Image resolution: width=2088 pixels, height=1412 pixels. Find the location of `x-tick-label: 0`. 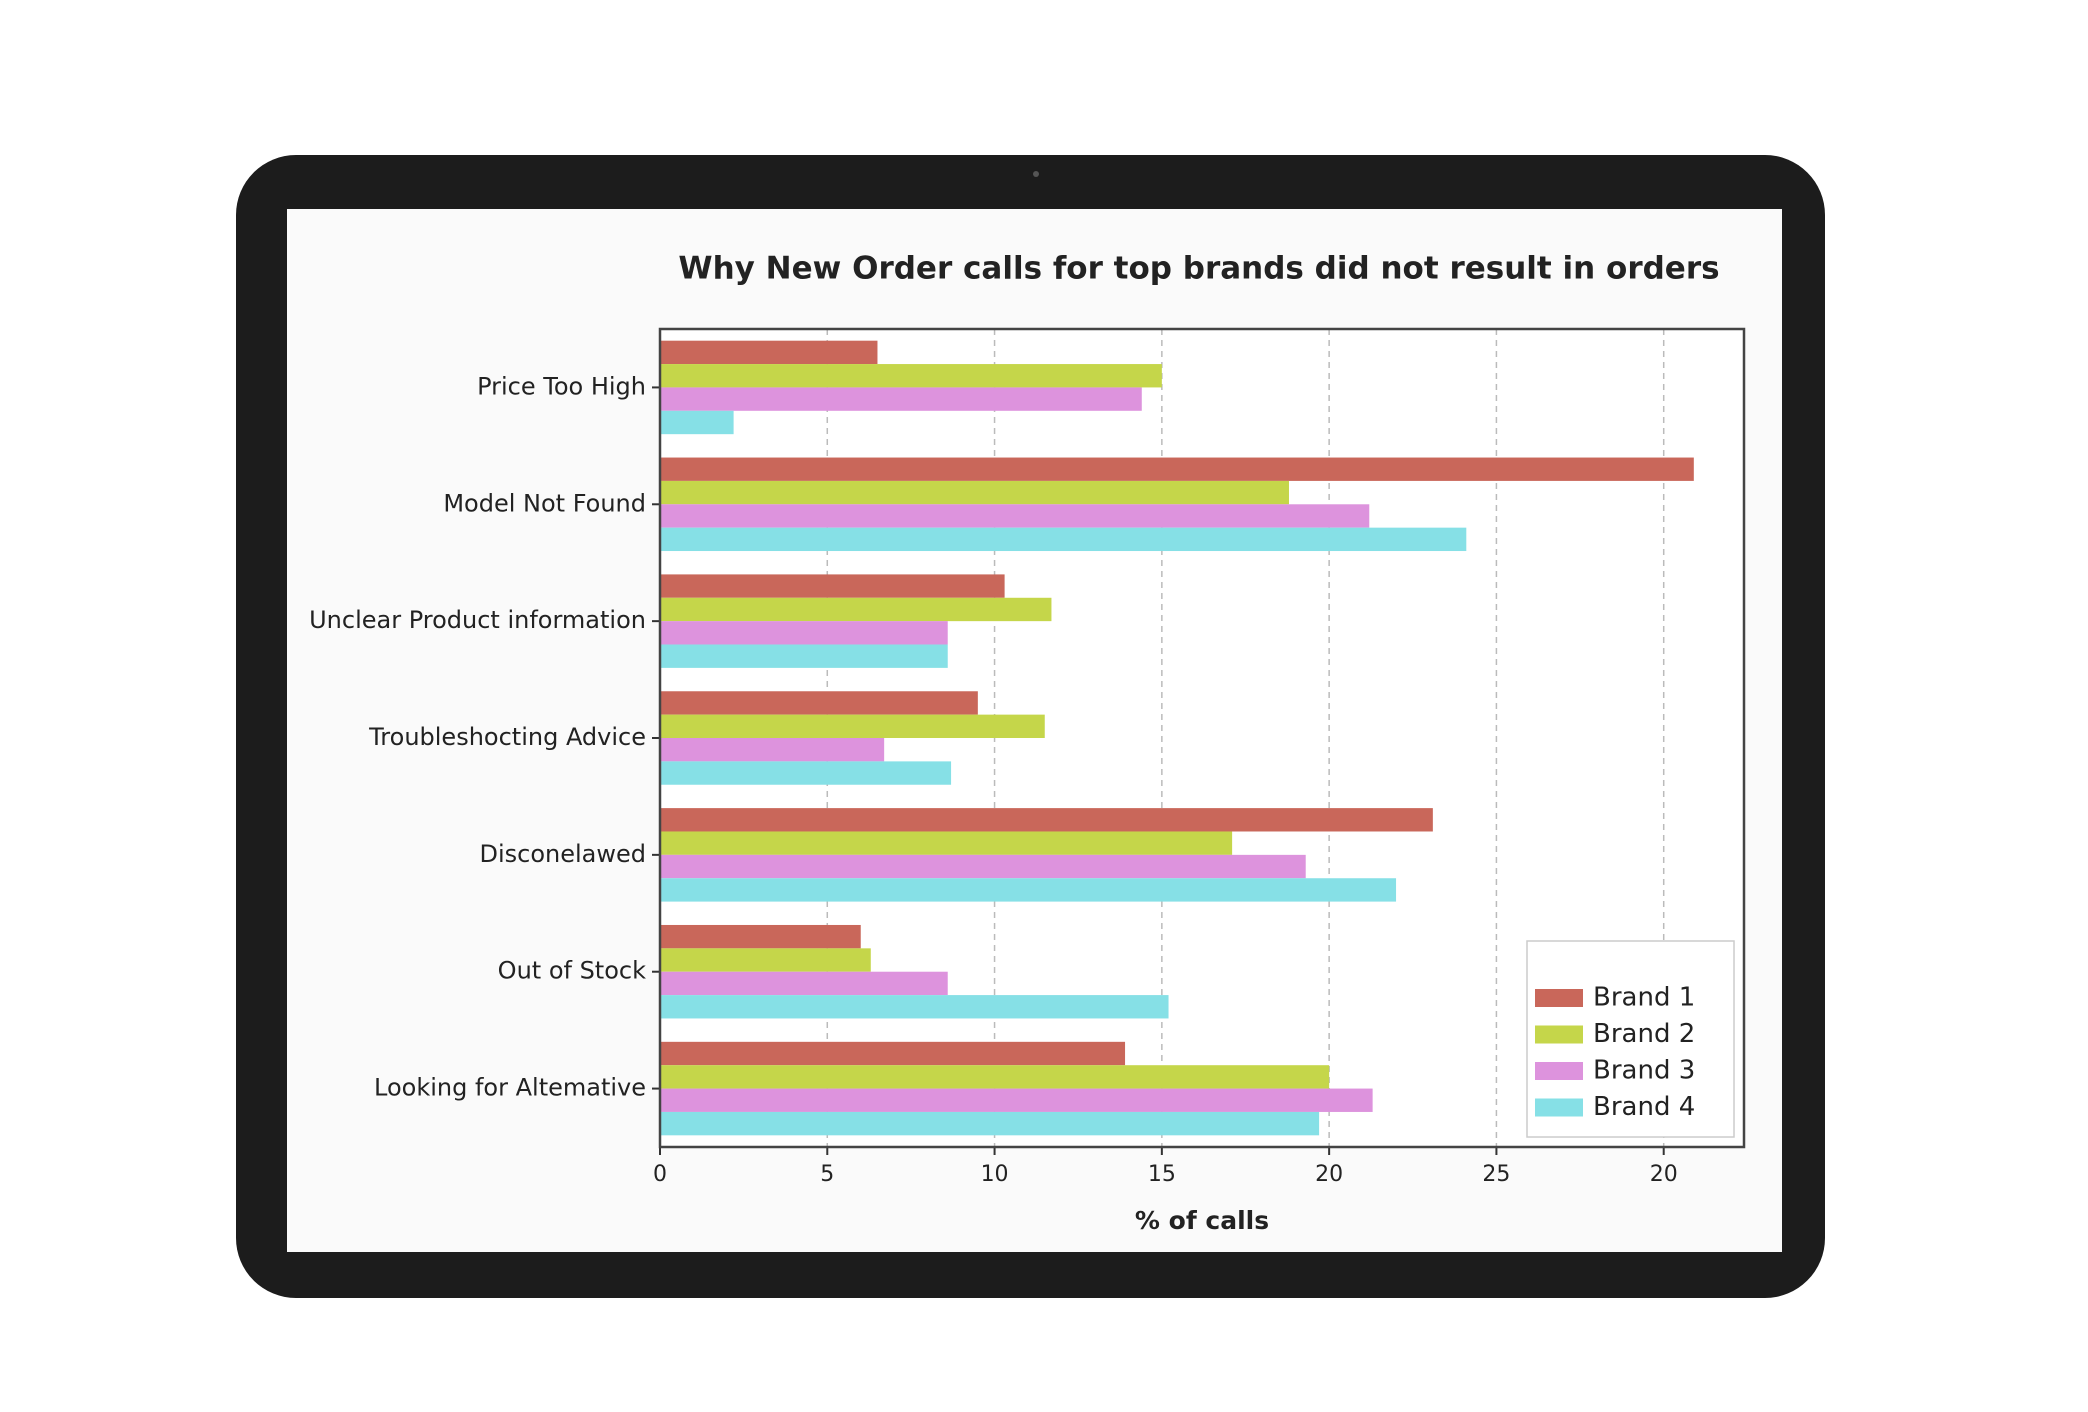

x-tick-label: 0 is located at coordinates (660, 1174).